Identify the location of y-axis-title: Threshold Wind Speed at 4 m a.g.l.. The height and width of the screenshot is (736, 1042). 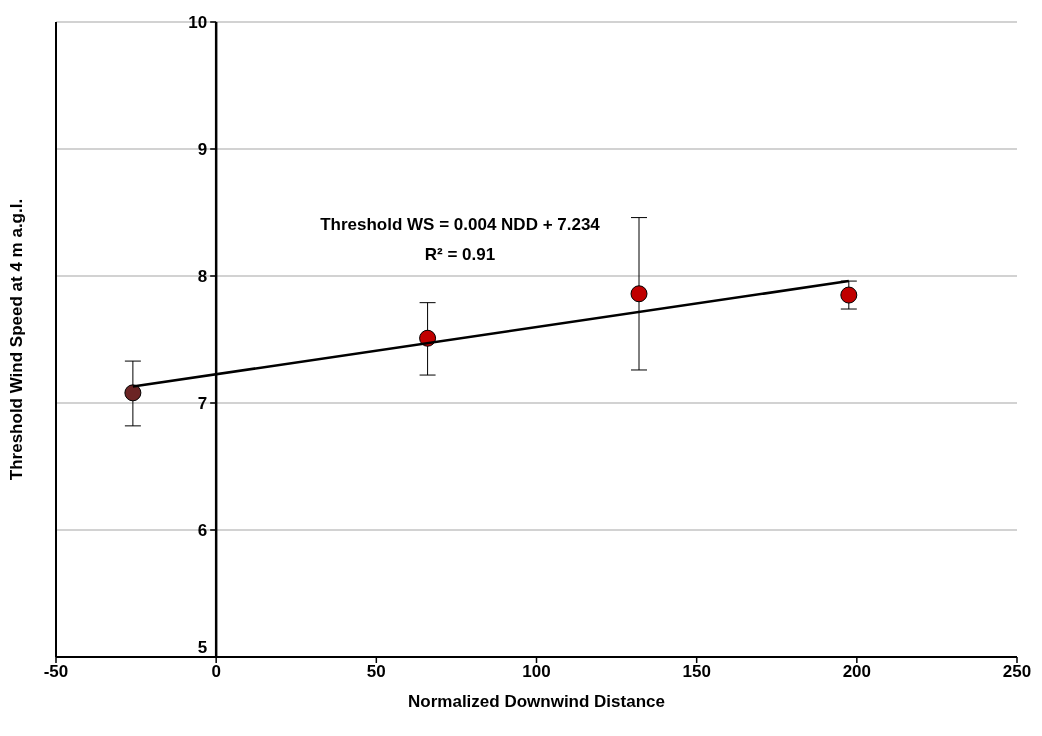
(17, 339).